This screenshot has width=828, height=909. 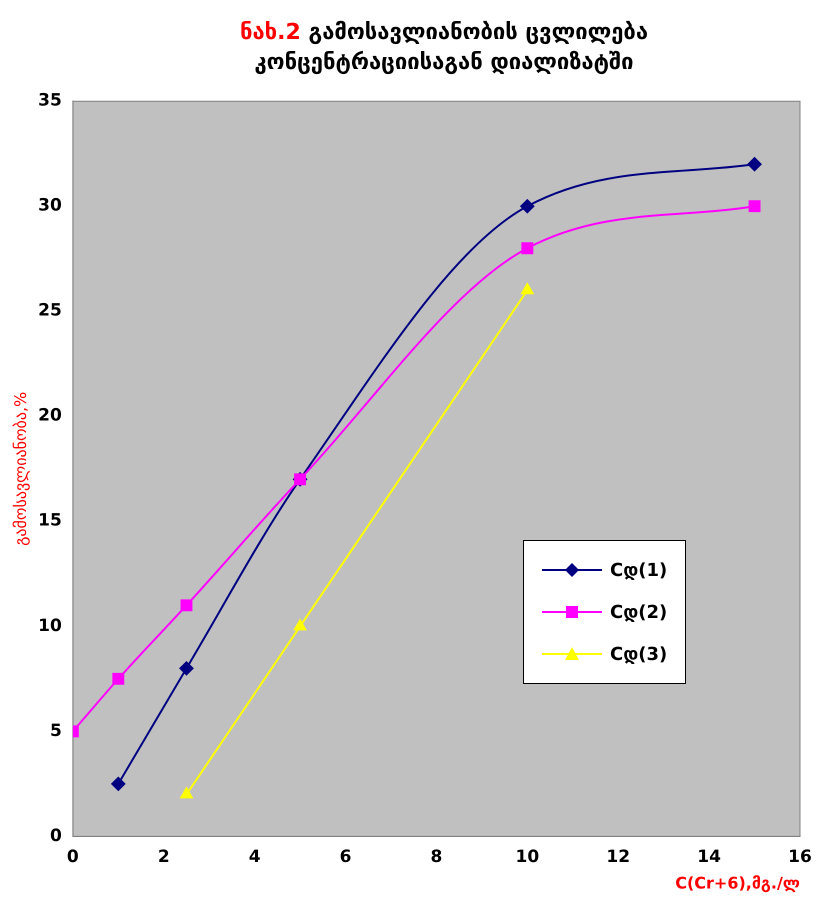 I want to click on legend-label: Cდ(2), so click(x=639, y=612).